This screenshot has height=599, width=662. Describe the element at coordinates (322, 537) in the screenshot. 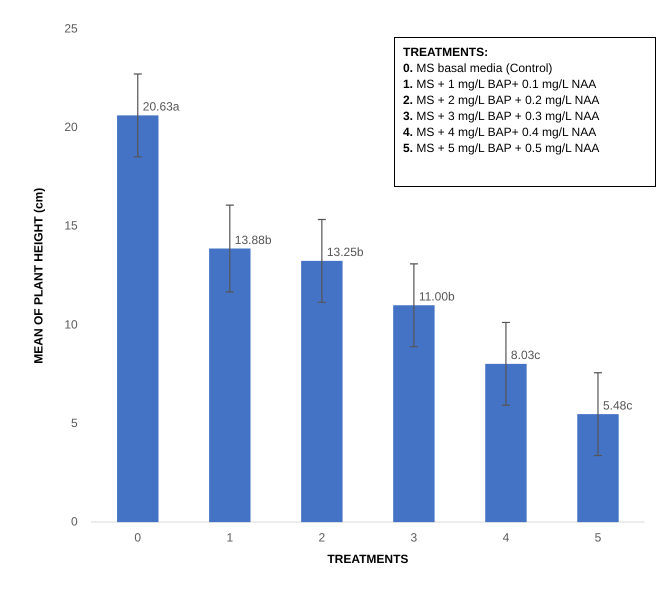

I see `x-tick-label: 2` at that location.